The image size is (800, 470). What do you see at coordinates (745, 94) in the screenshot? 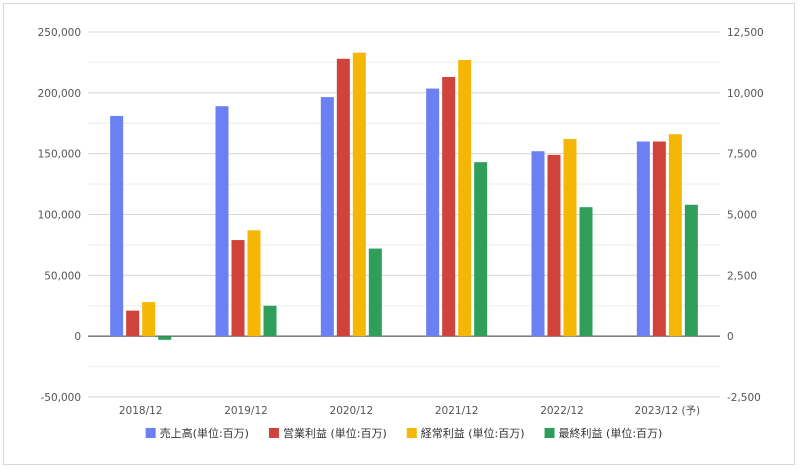
I see `y-right-tick-label: 10,000` at bounding box center [745, 94].